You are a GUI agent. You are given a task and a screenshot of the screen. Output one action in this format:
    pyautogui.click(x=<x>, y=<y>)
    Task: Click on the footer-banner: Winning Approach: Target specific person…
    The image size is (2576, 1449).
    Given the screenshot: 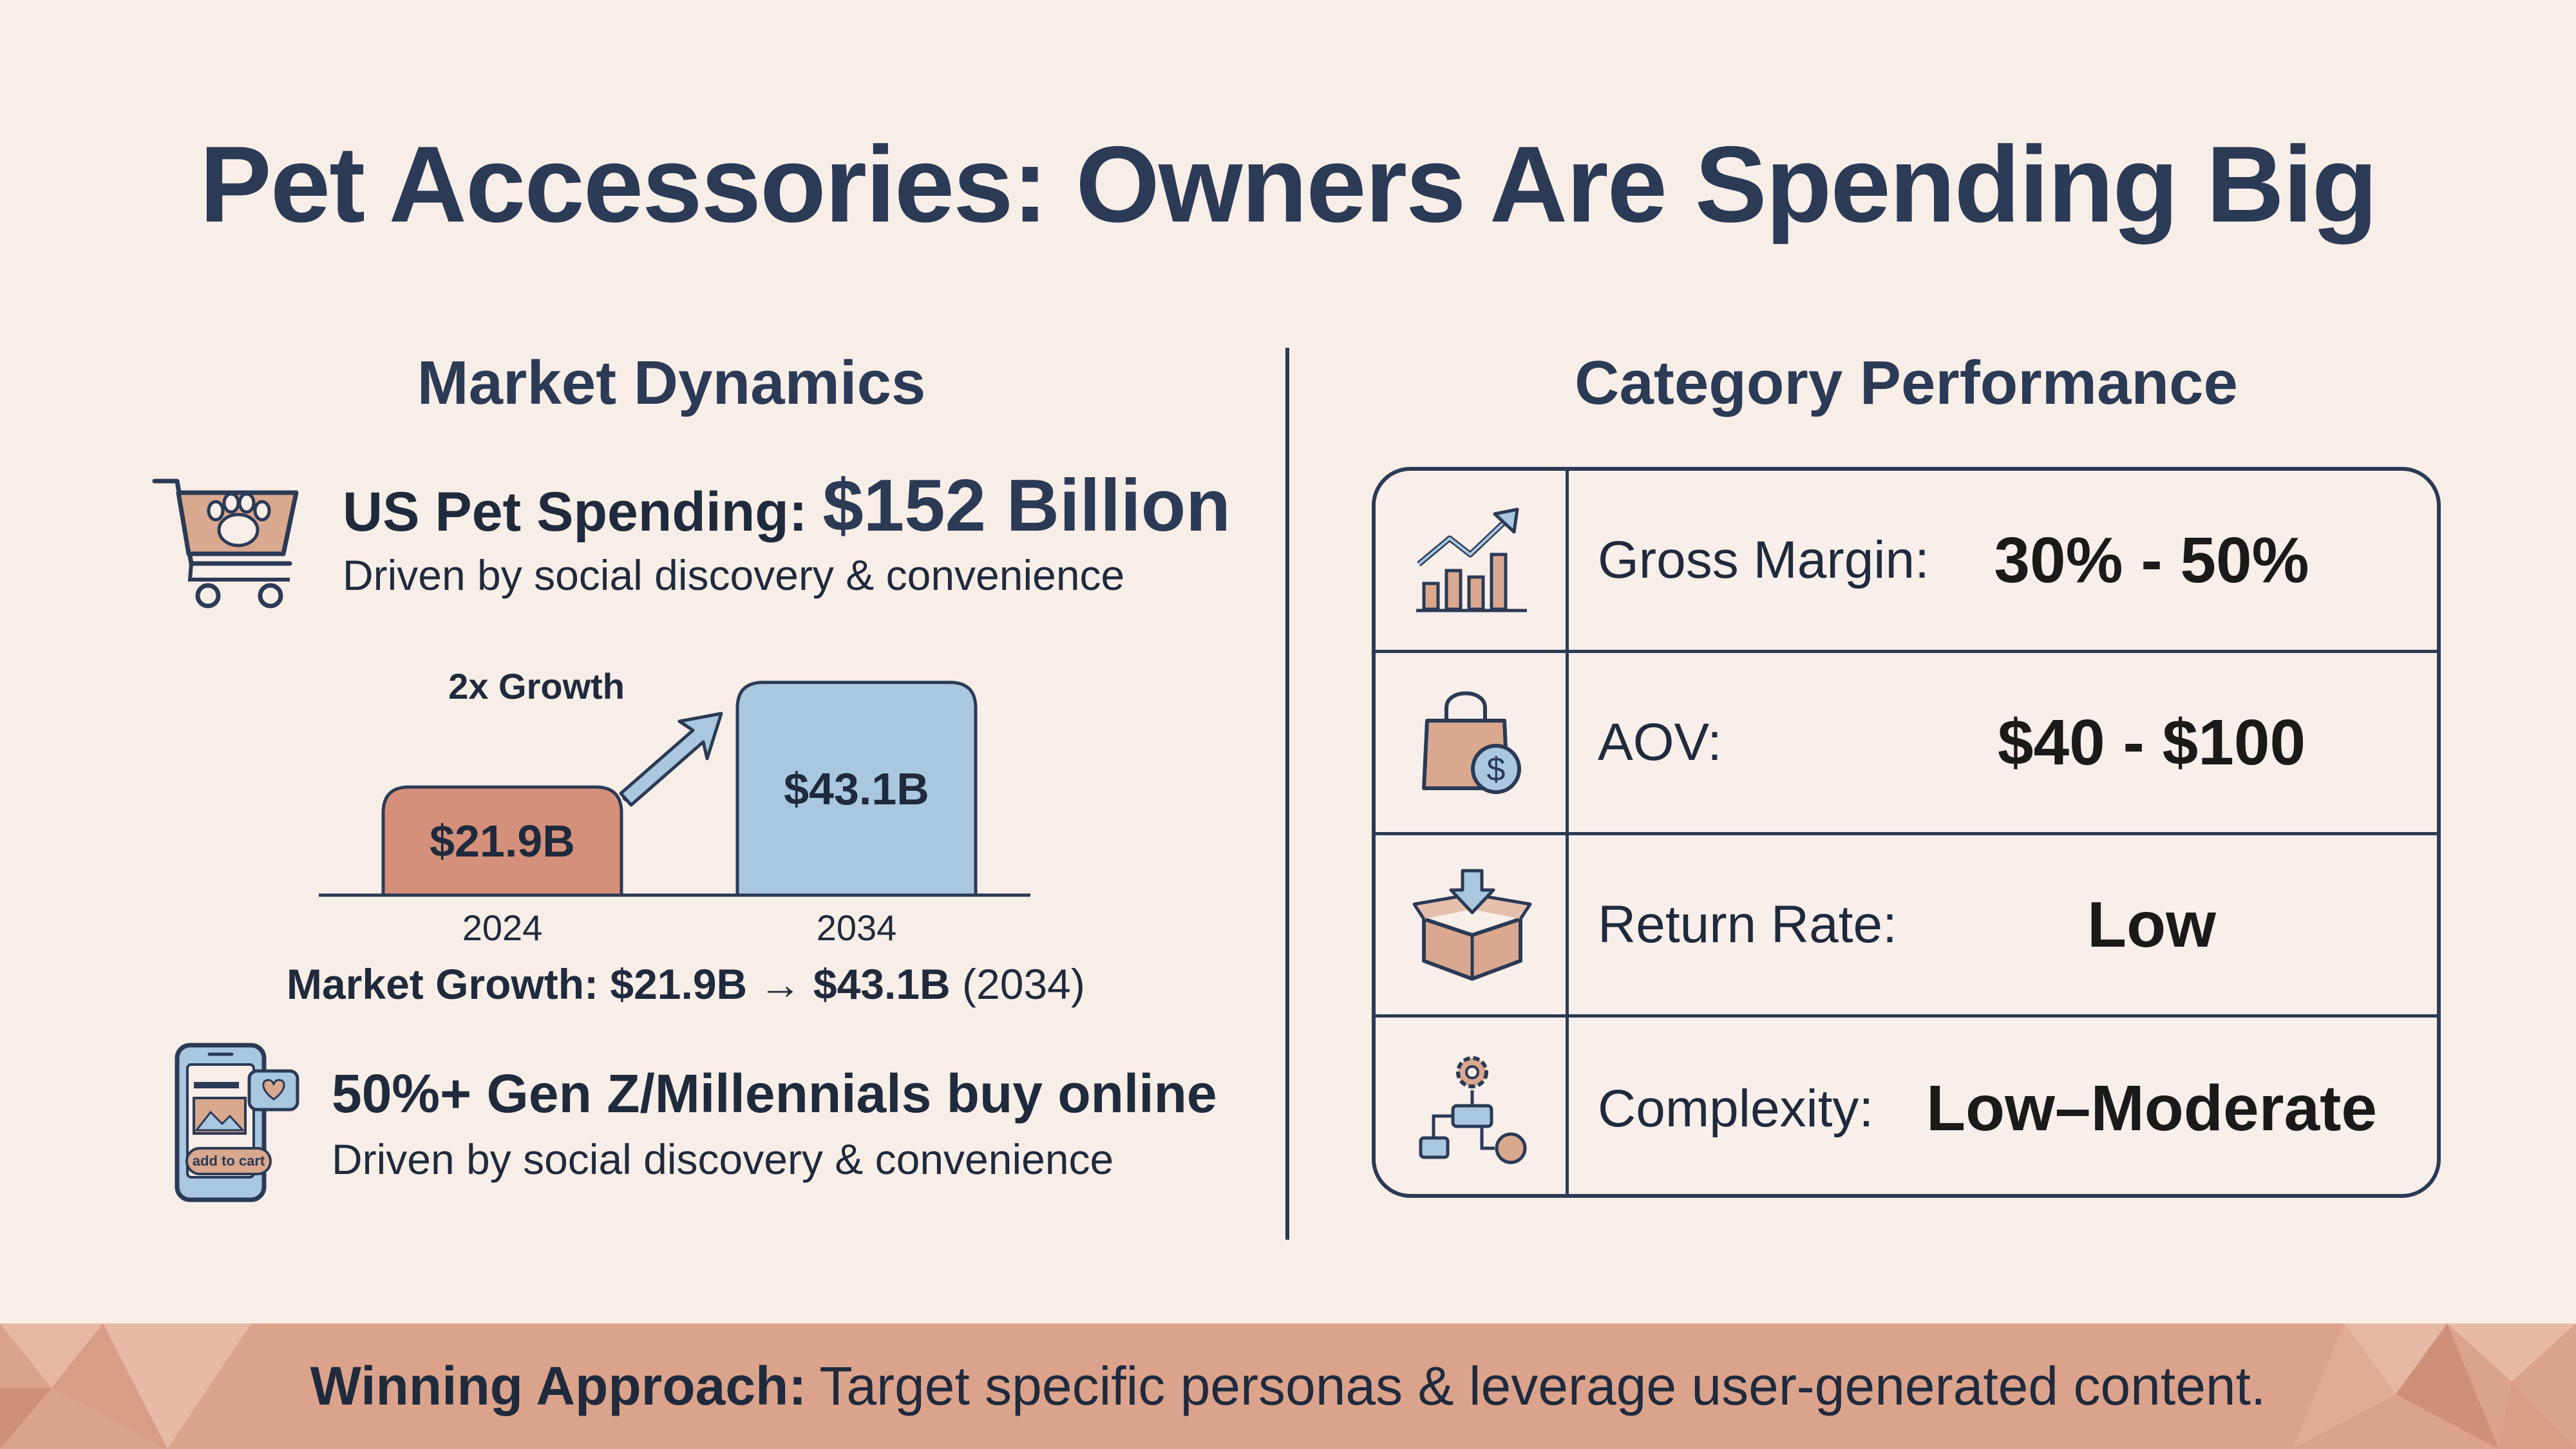 What is the action you would take?
    pyautogui.click(x=1288, y=1386)
    